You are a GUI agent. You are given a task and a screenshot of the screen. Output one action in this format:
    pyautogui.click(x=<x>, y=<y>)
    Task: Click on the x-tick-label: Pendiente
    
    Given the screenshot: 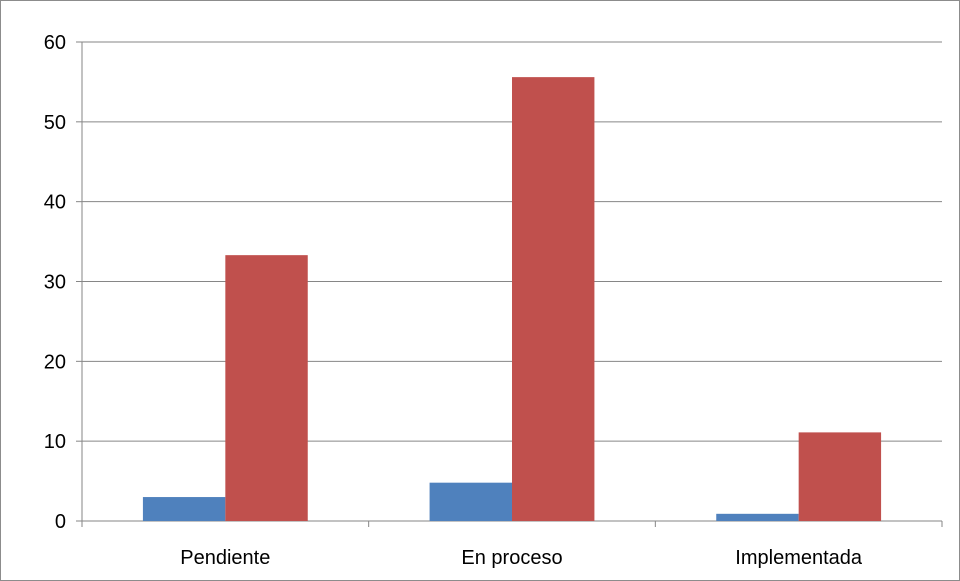 What is the action you would take?
    pyautogui.click(x=225, y=558)
    